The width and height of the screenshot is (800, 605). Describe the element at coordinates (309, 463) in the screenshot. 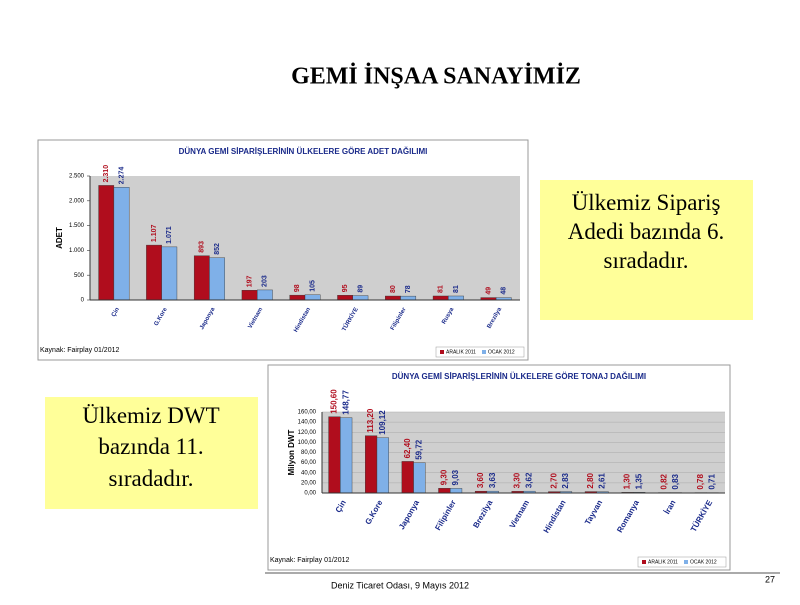

I see `y-tick-label: 60,00` at that location.